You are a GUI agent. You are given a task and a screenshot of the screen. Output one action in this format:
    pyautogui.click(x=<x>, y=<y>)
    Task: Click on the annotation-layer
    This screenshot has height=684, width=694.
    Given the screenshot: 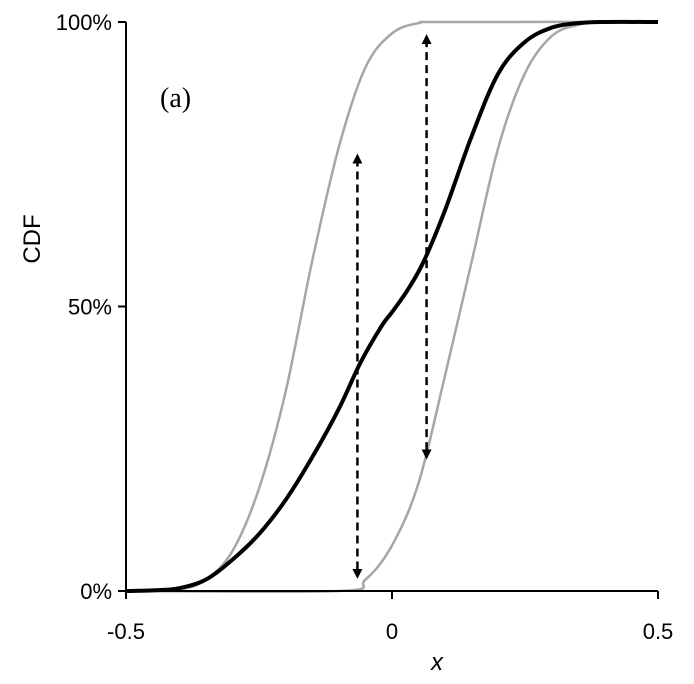 What is the action you would take?
    pyautogui.click(x=392, y=306)
    